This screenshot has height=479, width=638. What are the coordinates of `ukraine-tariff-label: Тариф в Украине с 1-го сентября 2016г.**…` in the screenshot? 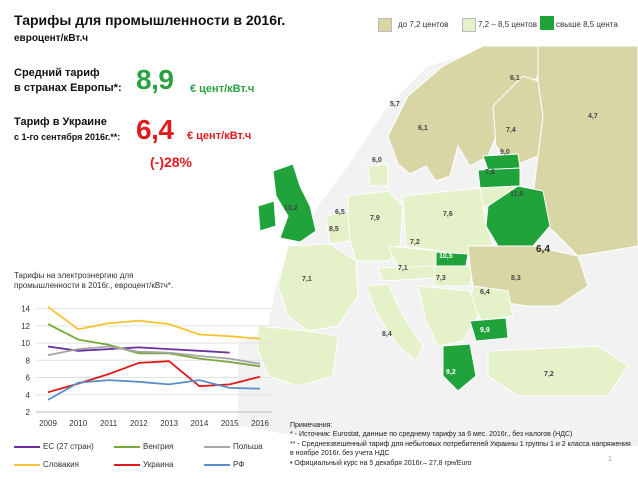 It's located at (67, 130).